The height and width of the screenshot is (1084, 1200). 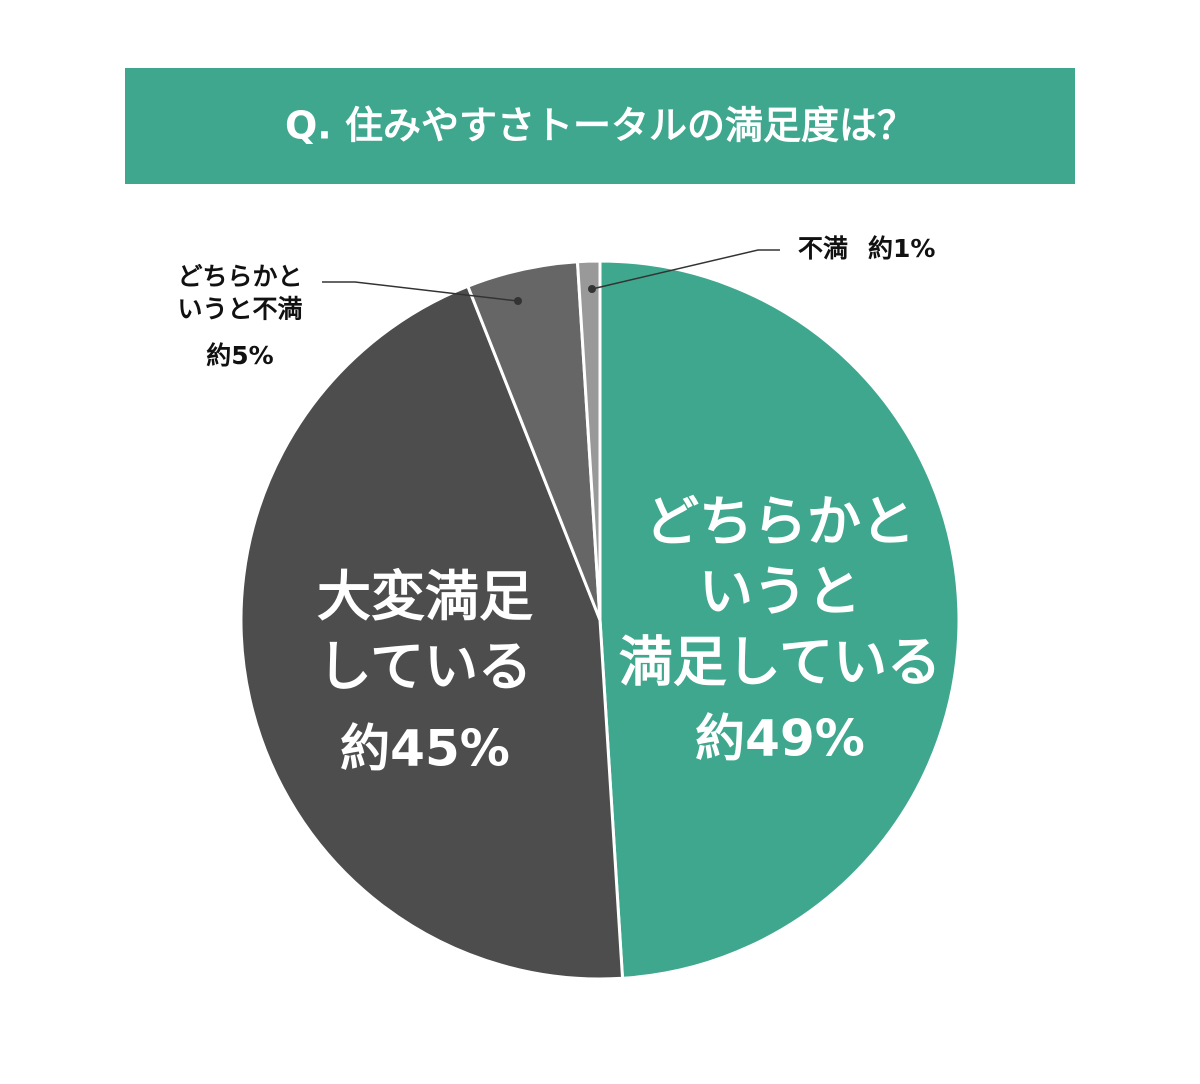 I want to click on slice-label: どちらかというと不満, so click(x=239, y=293).